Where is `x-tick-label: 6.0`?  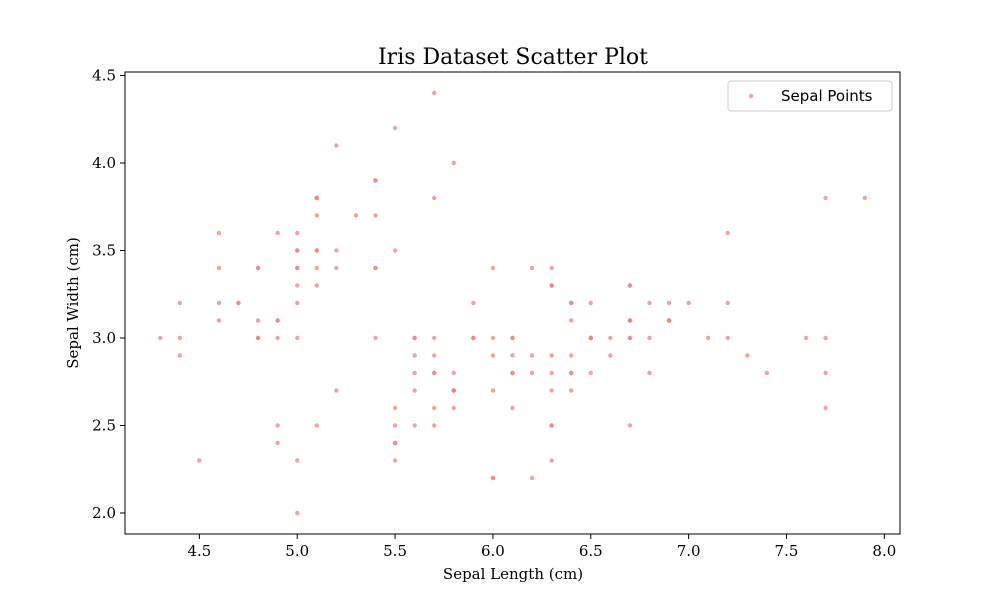
x-tick-label: 6.0 is located at coordinates (493, 551).